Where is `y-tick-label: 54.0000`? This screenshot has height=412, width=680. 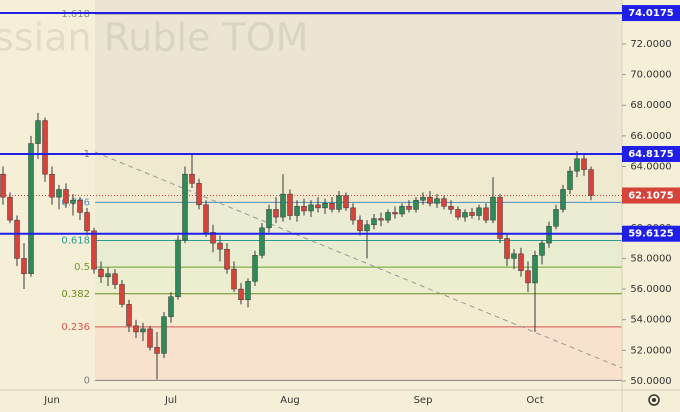 y-tick-label: 54.0000 is located at coordinates (650, 320).